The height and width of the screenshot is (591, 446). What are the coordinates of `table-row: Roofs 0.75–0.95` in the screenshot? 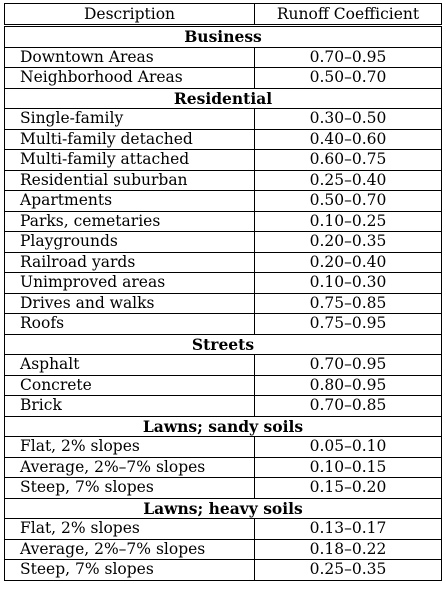 It's located at (223, 324).